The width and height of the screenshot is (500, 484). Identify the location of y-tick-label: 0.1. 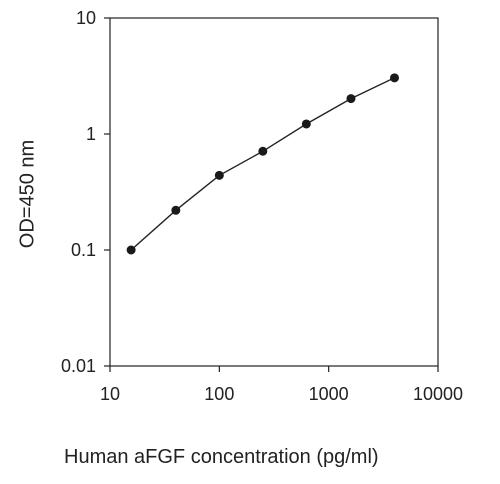
(83, 250).